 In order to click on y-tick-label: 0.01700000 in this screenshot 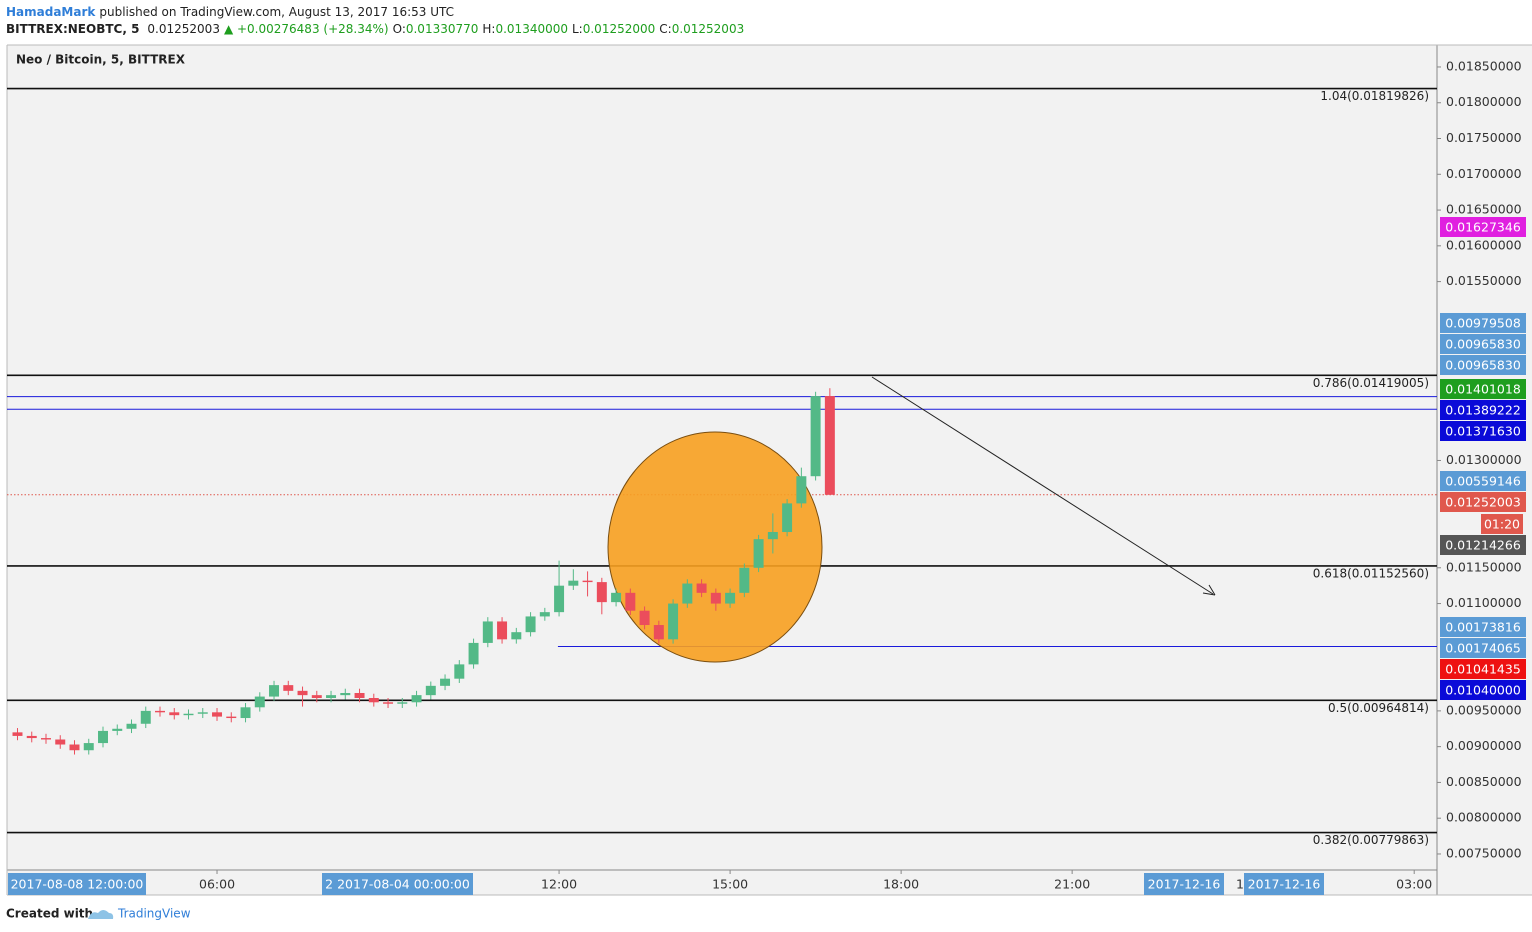, I will do `click(1484, 173)`.